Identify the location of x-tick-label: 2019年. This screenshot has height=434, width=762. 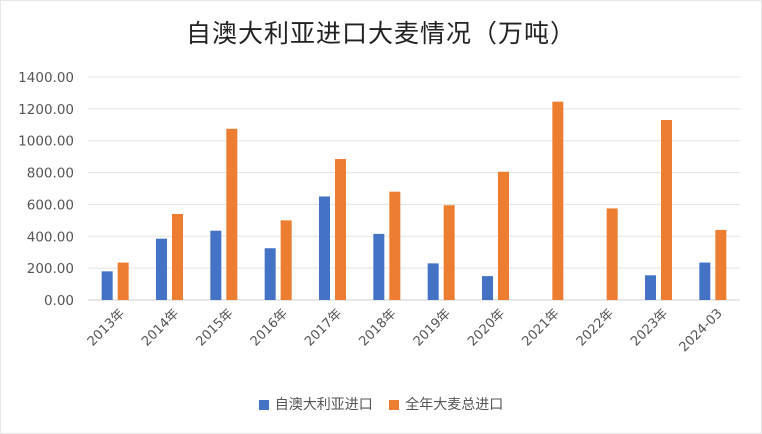
(432, 327).